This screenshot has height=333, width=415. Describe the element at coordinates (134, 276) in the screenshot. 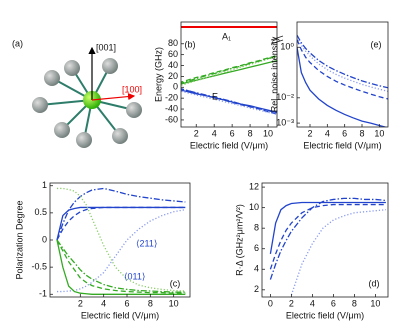

I see `annotation: ⟨011⟩` at that location.